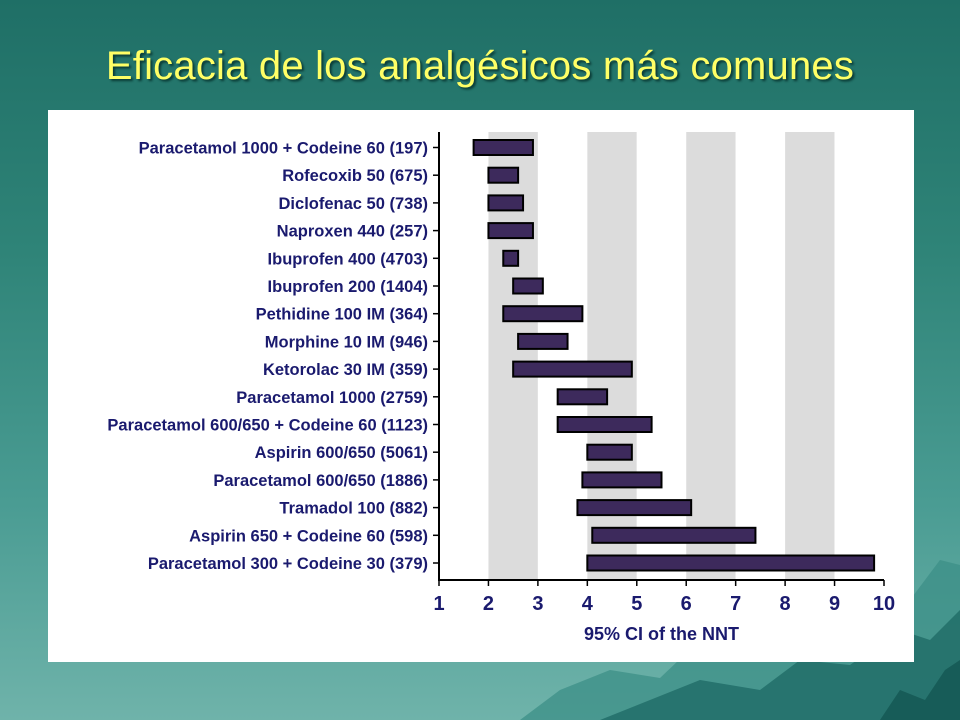 The width and height of the screenshot is (960, 720). Describe the element at coordinates (267, 426) in the screenshot. I see `category-label: Paracetamol 600/650 + Codeine 60 (1123)` at that location.